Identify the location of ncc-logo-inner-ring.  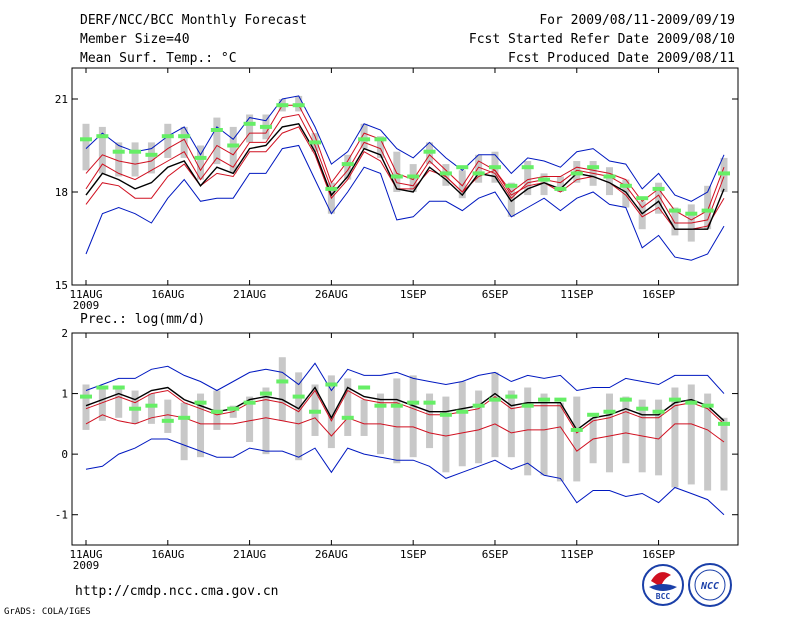
(710, 585).